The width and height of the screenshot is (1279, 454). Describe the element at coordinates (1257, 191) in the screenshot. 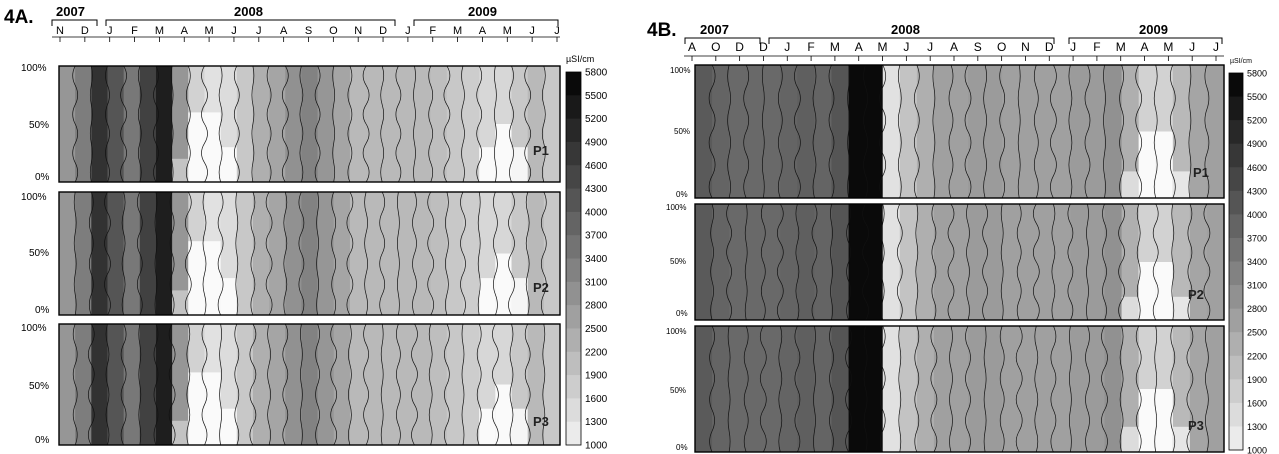

I see `colorbar-tick-label: 4300` at that location.